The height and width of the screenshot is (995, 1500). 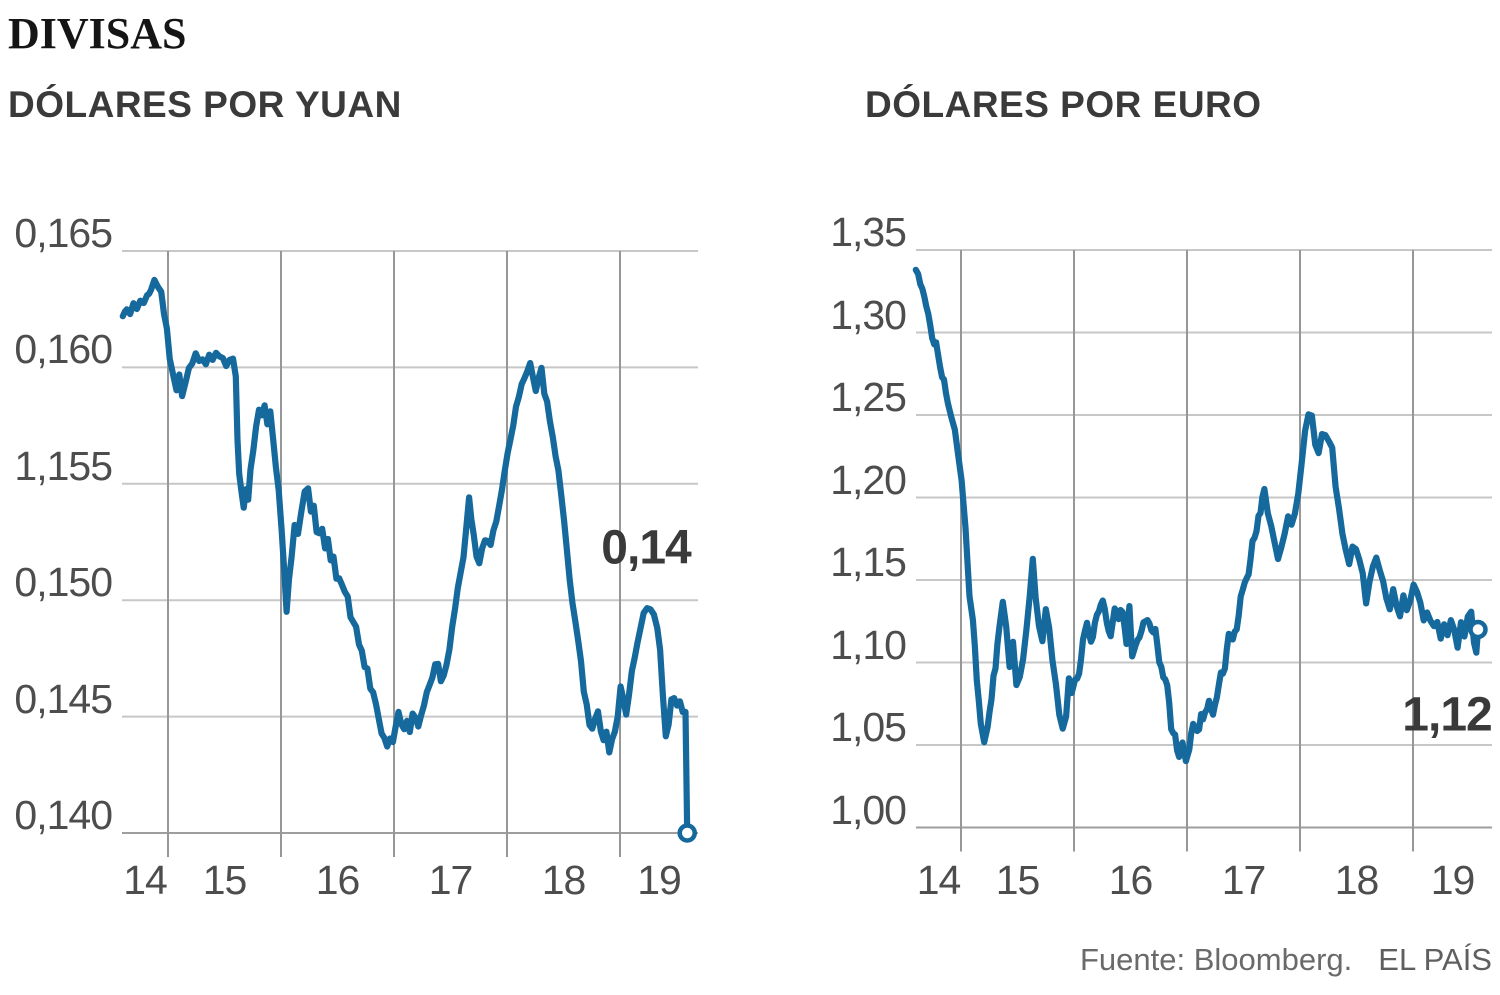 I want to click on y-tick-label: 1,15, so click(x=868, y=562).